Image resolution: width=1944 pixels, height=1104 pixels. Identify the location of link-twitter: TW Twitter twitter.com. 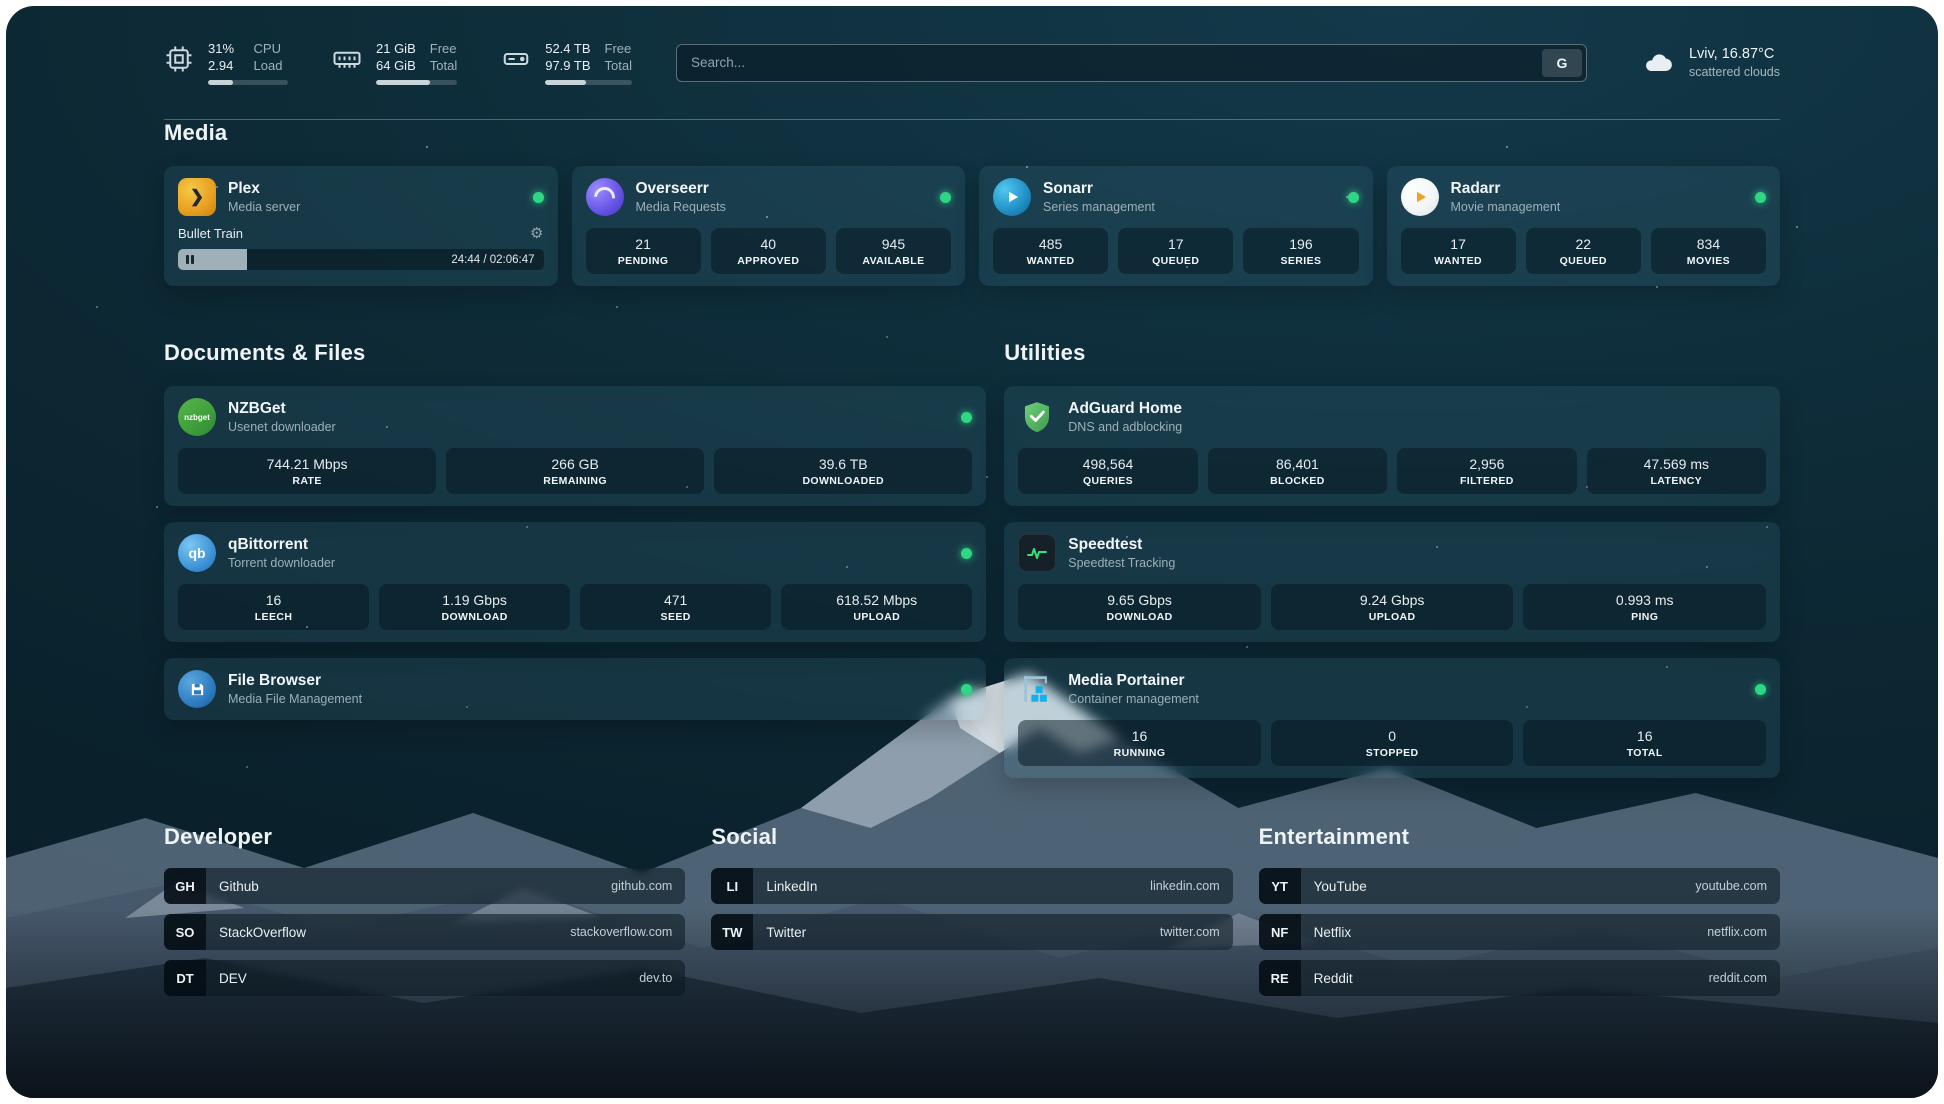
(972, 932).